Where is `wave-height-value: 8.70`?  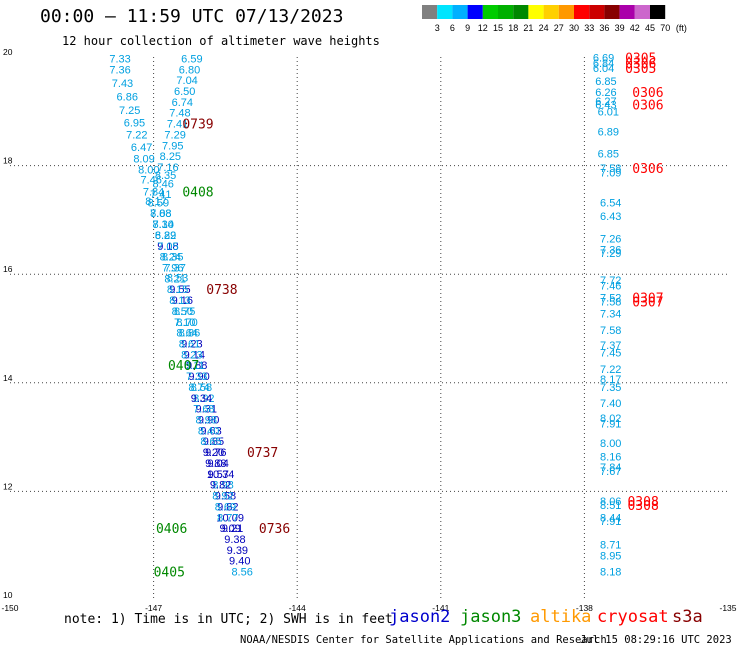
wave-height-value: 8.70 is located at coordinates (186, 323).